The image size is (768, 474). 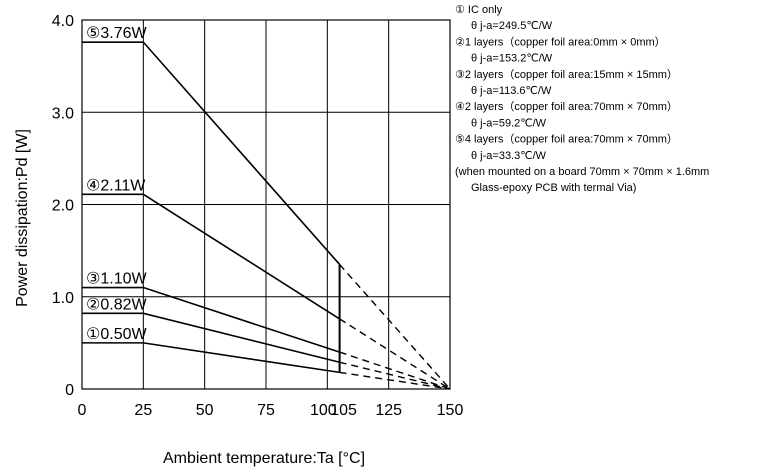 What do you see at coordinates (479, 10) in the screenshot?
I see `legend-note-line: ① IC only` at bounding box center [479, 10].